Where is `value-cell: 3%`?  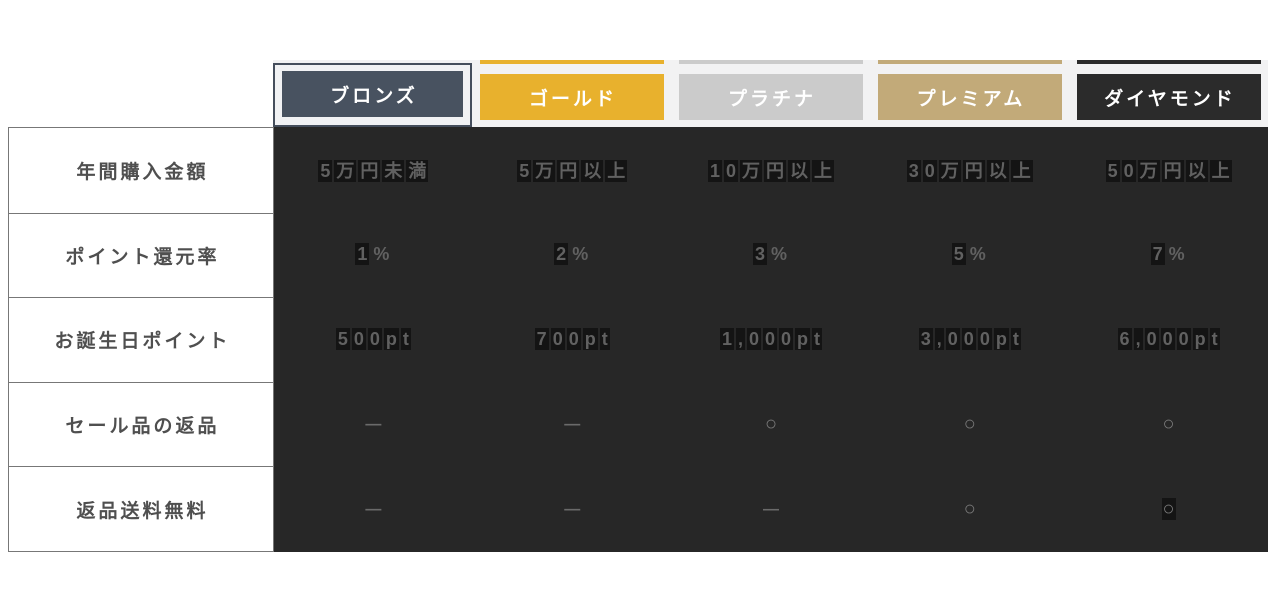 value-cell: 3% is located at coordinates (771, 254).